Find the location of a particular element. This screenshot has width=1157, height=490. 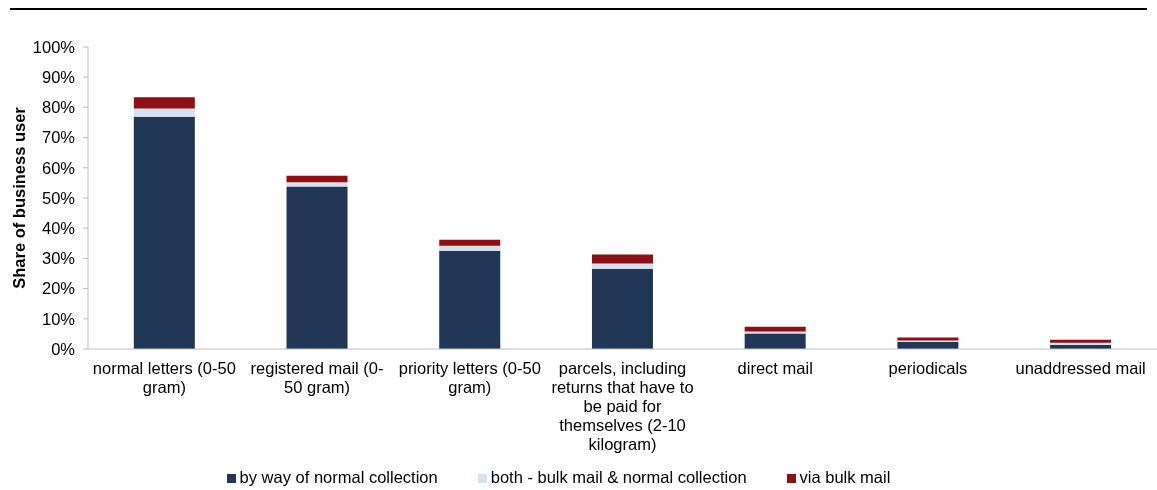

x-tick-label: parcels, including returns that have to be paid for themselves (2-10 kilogram) is located at coordinates (622, 406).